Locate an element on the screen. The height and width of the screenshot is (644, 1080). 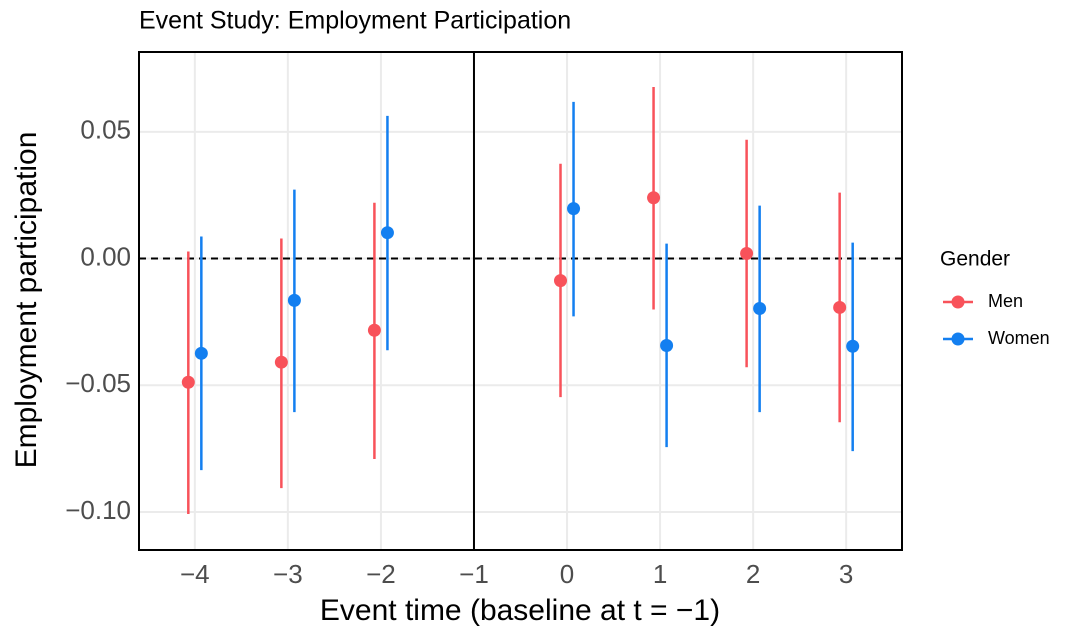
x-axis-label: Event time (baseline at t = −1) is located at coordinates (520, 610).